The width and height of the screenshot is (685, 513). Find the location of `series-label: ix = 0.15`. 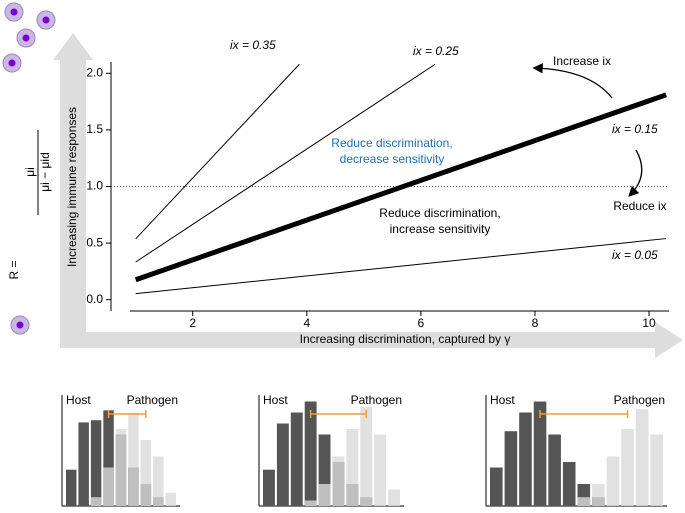

series-label: ix = 0.15 is located at coordinates (635, 129).